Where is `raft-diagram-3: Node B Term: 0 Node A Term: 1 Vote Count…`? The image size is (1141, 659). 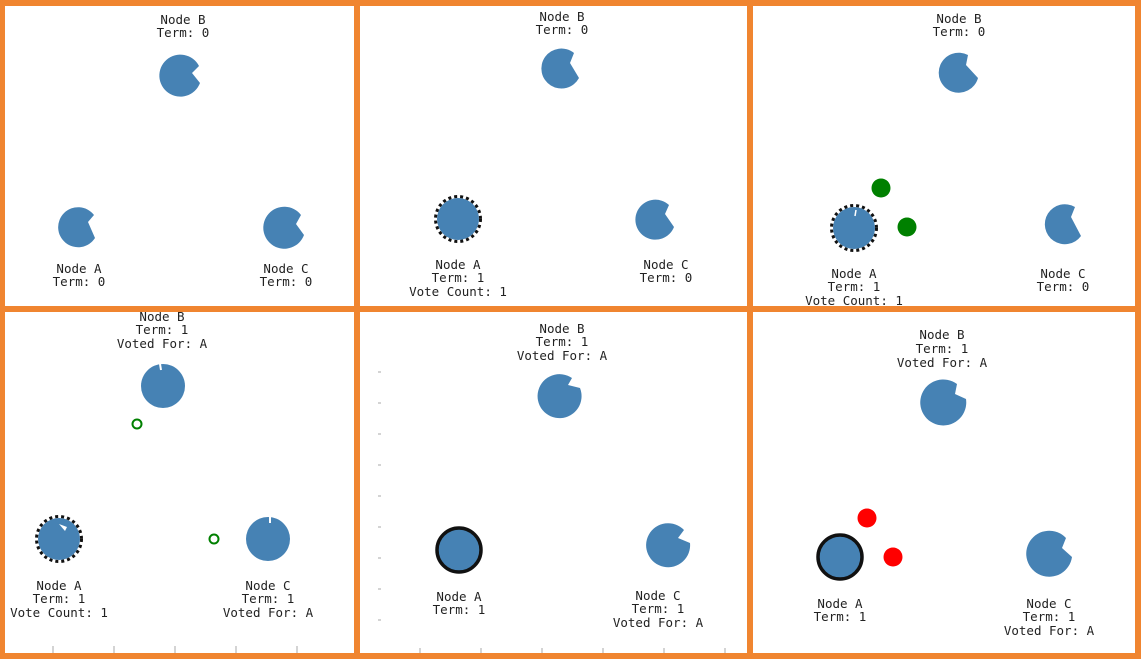
raft-diagram-3: Node B Term: 0 Node A Term: 1 Vote Count… is located at coordinates (947, 158).